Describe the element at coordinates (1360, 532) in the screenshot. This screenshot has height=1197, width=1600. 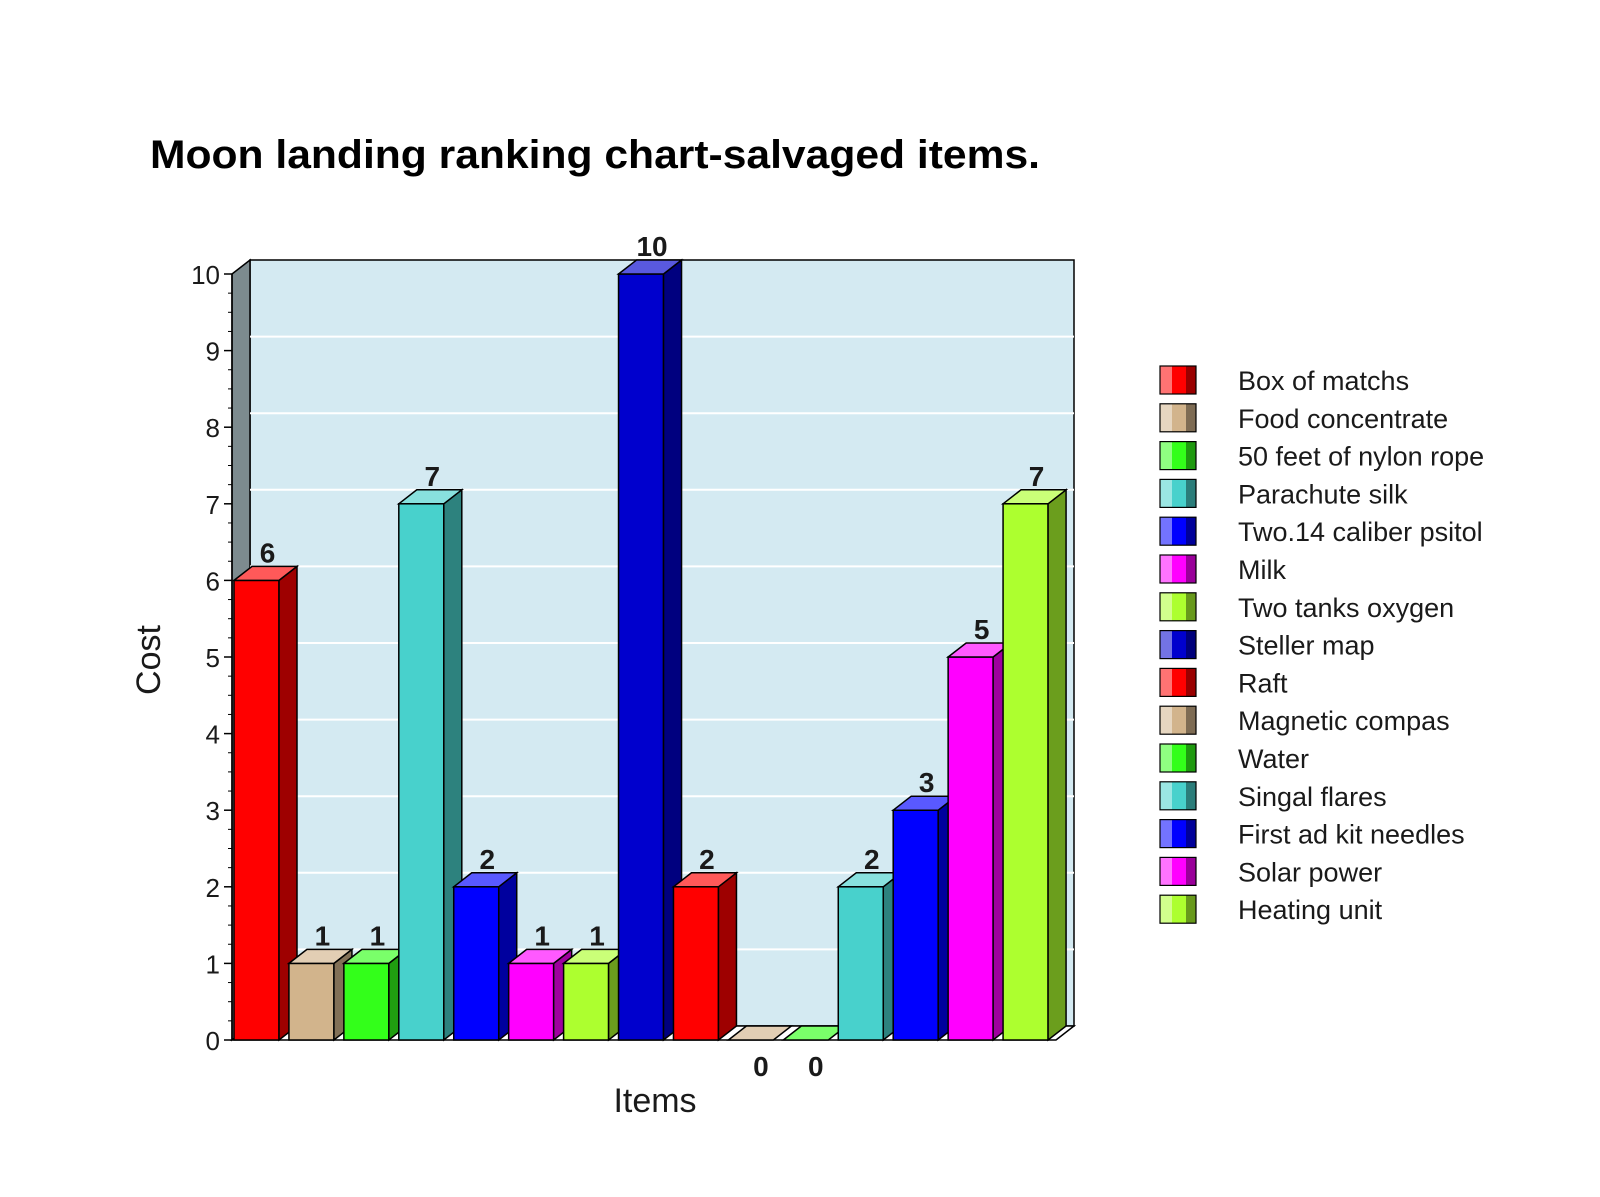
I see `legend-label: Two.14 caliber psitol` at that location.